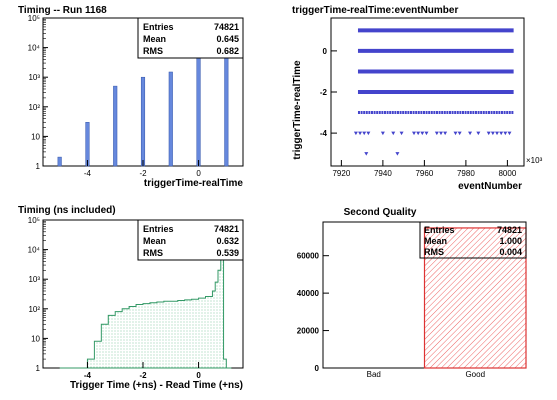 The image size is (557, 400). What do you see at coordinates (341, 173) in the screenshot?
I see `panel2-x-tick-label: 7920` at bounding box center [341, 173].